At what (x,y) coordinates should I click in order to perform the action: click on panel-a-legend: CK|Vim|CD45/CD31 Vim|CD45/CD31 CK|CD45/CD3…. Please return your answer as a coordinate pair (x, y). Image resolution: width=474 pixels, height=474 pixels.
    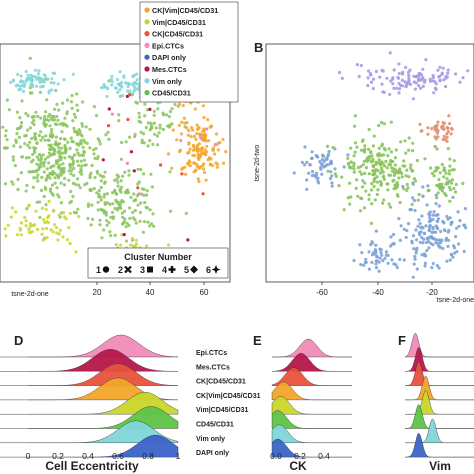
    Looking at the image, I should click on (189, 52).